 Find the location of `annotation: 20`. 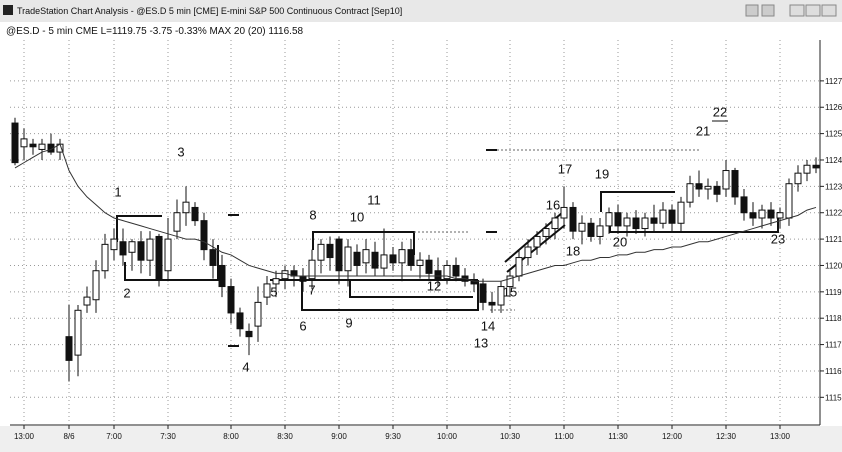

annotation: 20 is located at coordinates (620, 241).